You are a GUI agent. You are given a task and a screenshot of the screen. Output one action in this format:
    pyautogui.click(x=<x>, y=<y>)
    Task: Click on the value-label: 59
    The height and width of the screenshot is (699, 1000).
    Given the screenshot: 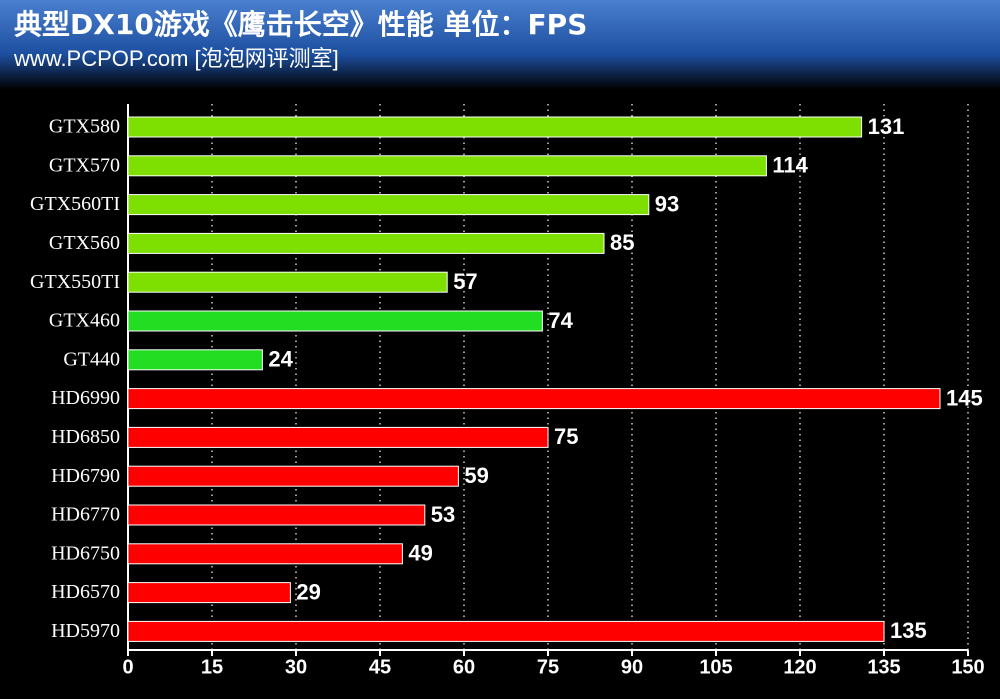 What is the action you would take?
    pyautogui.click(x=476, y=475)
    